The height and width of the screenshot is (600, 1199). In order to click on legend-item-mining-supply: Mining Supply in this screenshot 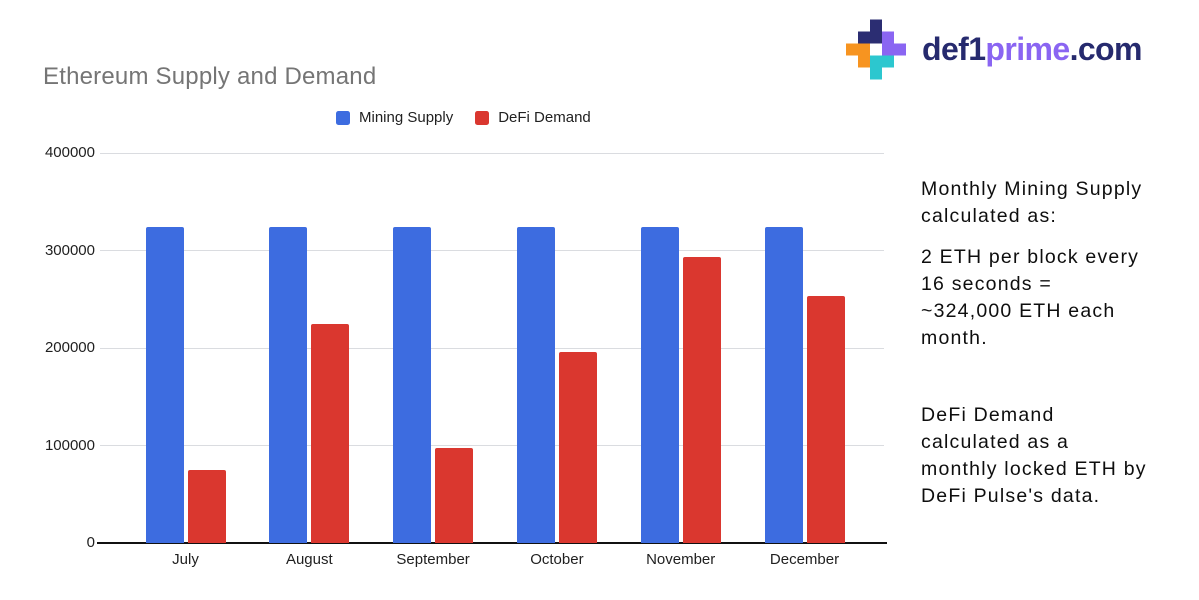, I will do `click(394, 117)`.